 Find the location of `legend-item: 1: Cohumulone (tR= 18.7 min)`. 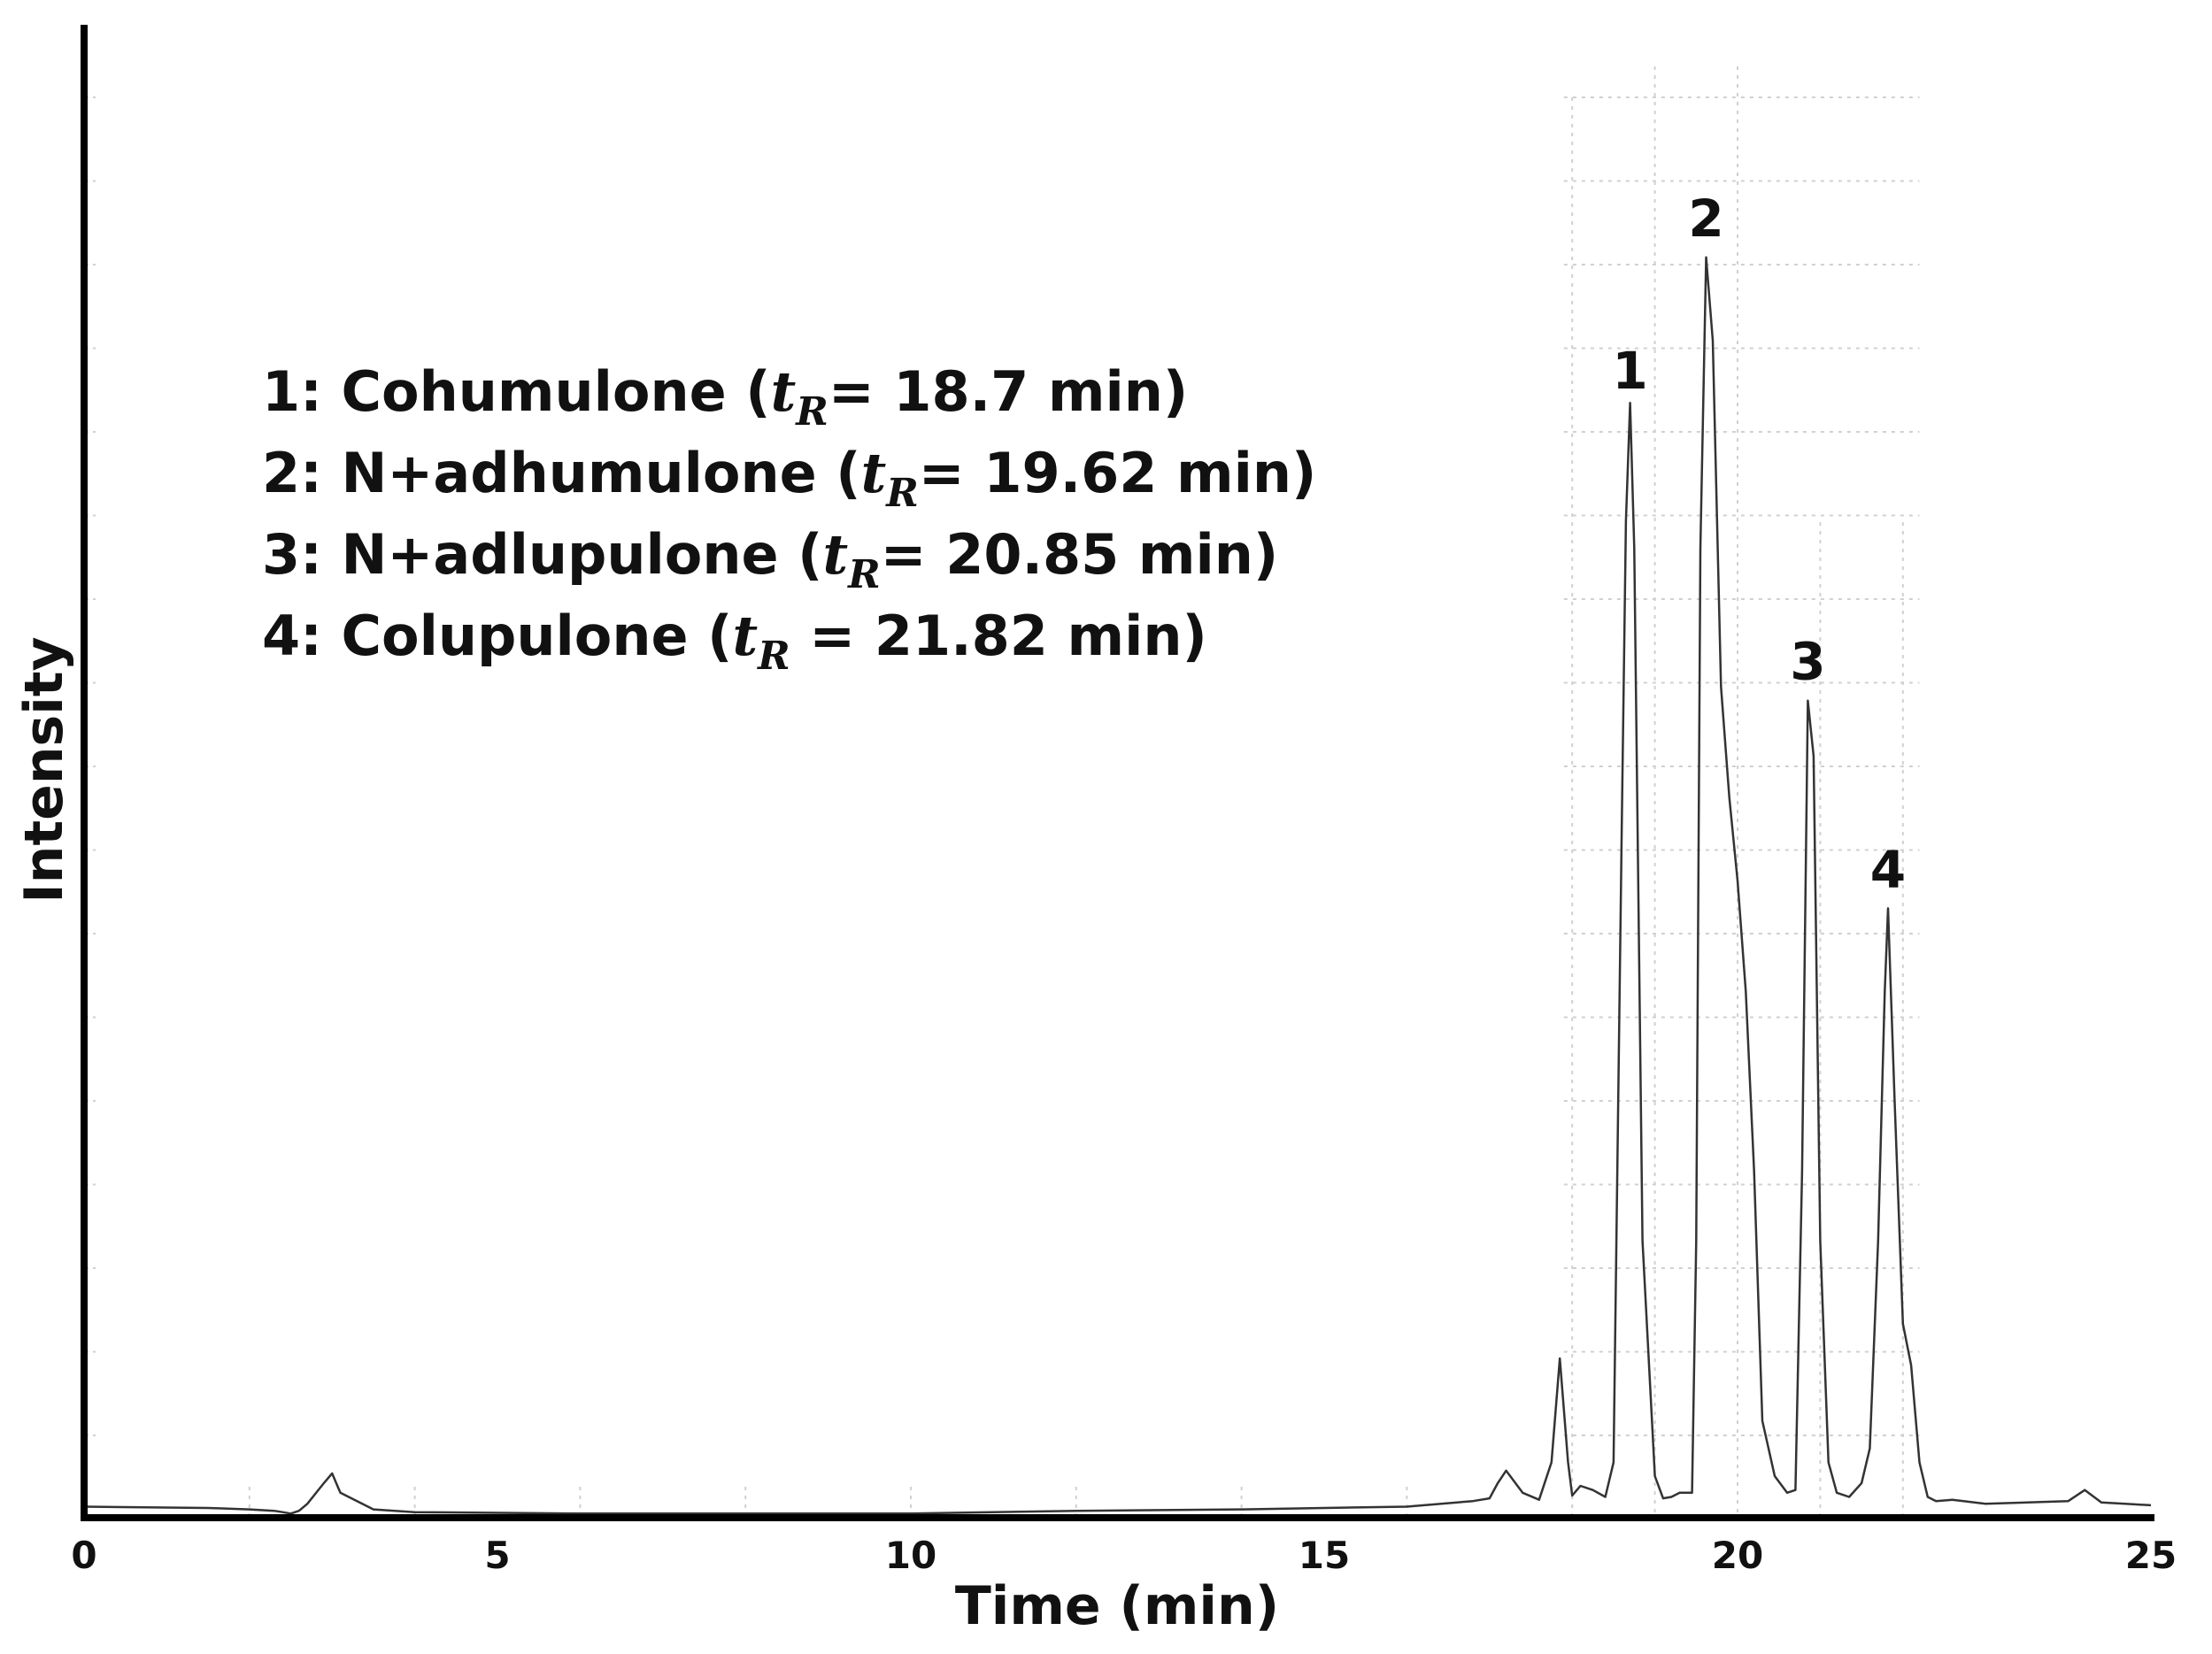

legend-item: 1: Cohumulone (tR= 18.7 min) is located at coordinates (789, 395).